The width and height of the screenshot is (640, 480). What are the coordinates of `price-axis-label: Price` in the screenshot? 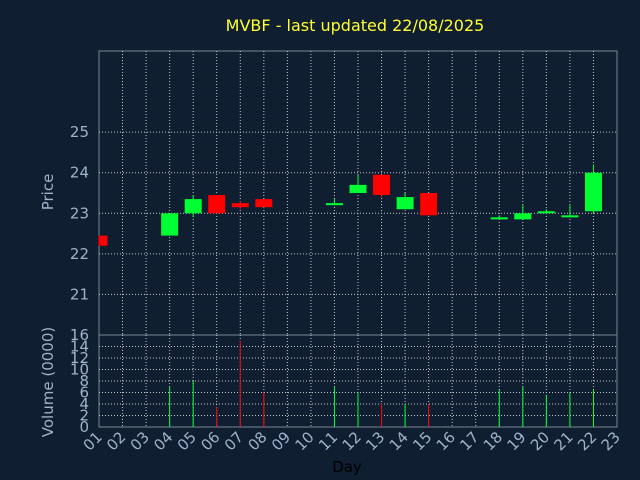 It's located at (48, 192).